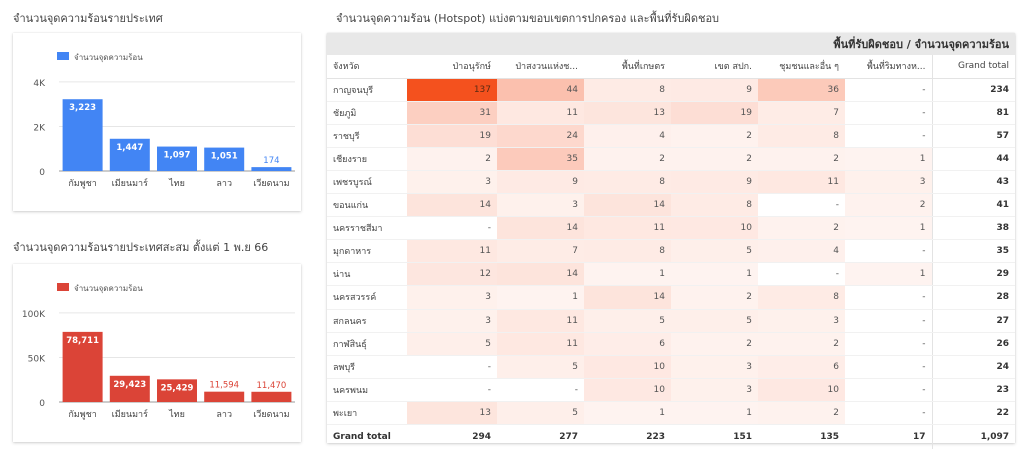  I want to click on table-group-header: พื้นที่รับผิดชอบ / จำนวนจุดความร้อน, so click(671, 44).